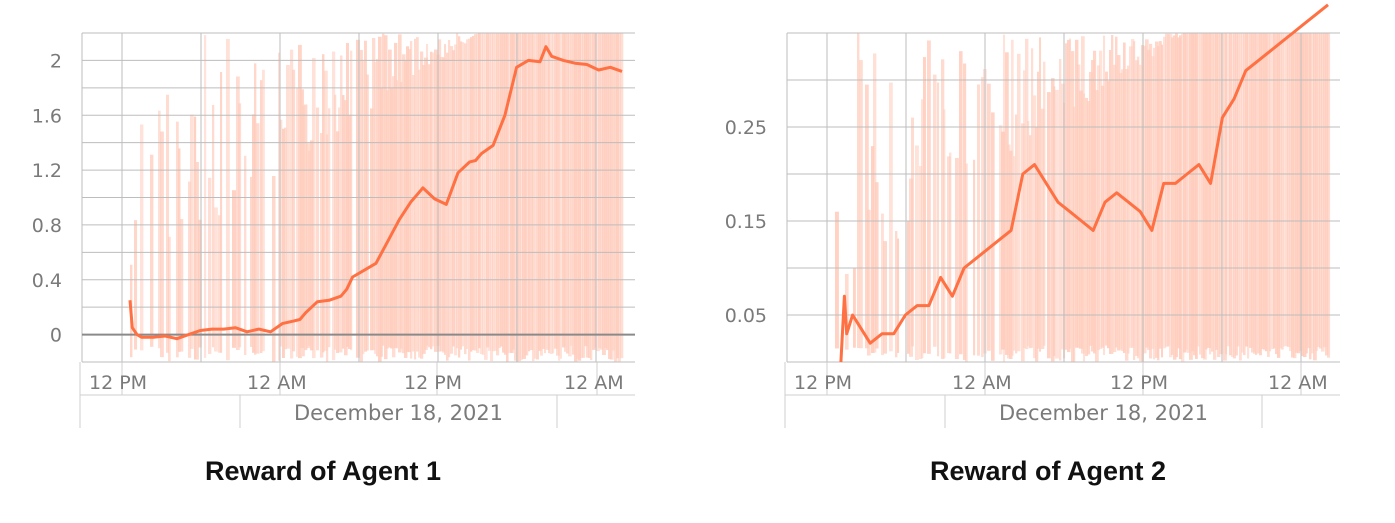 This screenshot has width=1395, height=523. What do you see at coordinates (1139, 383) in the screenshot?
I see `x-tick-label: 12 PM` at bounding box center [1139, 383].